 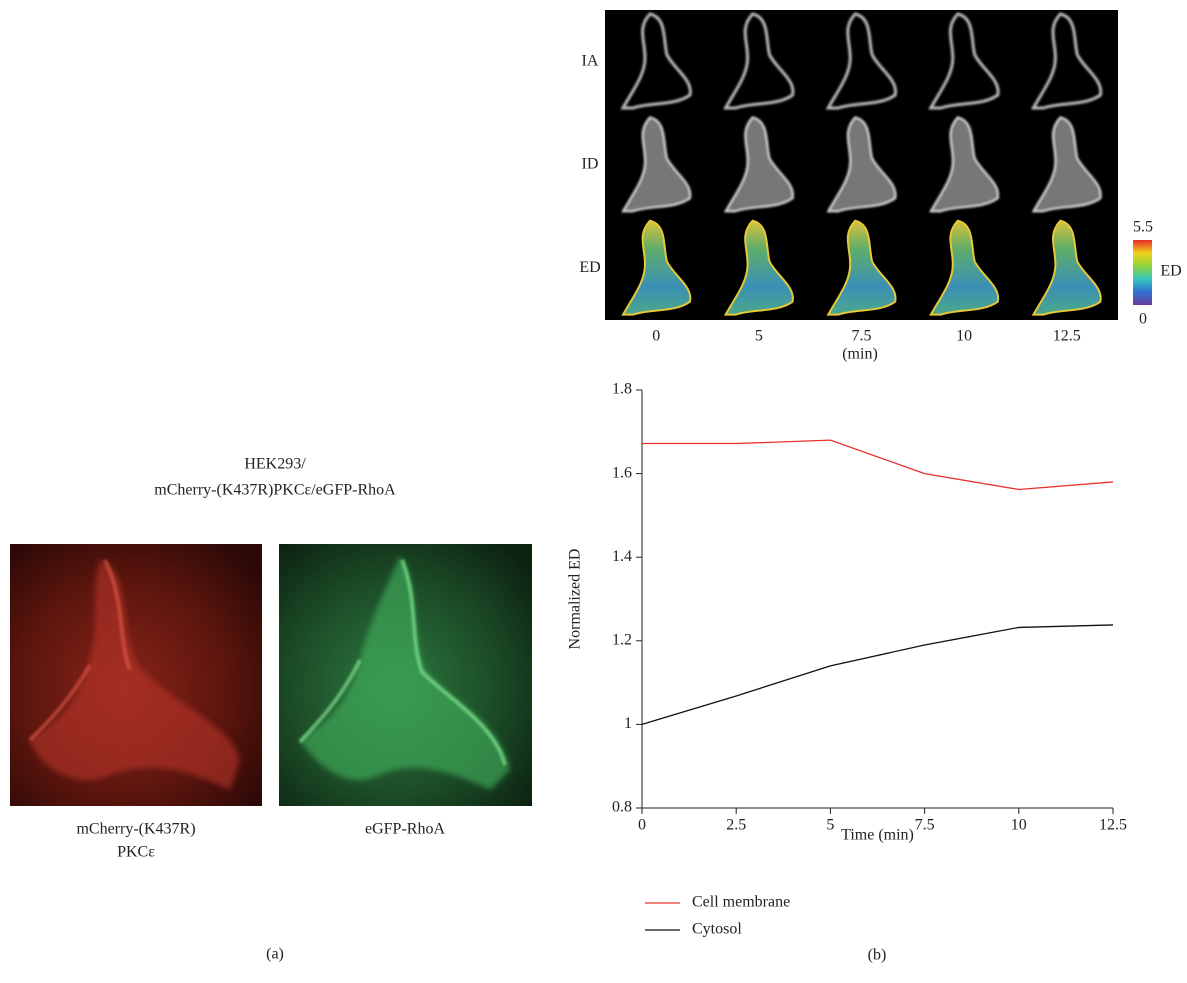 What do you see at coordinates (860, 354) in the screenshot?
I see `column-unit: (min)` at bounding box center [860, 354].